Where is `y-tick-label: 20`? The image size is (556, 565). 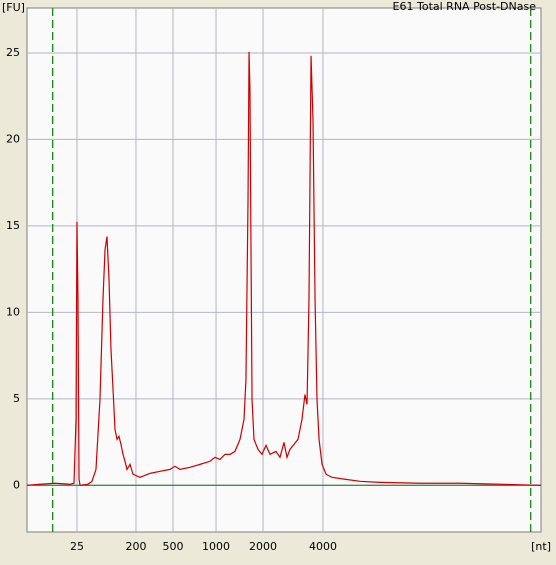
y-tick-label: 20 is located at coordinates (13, 138).